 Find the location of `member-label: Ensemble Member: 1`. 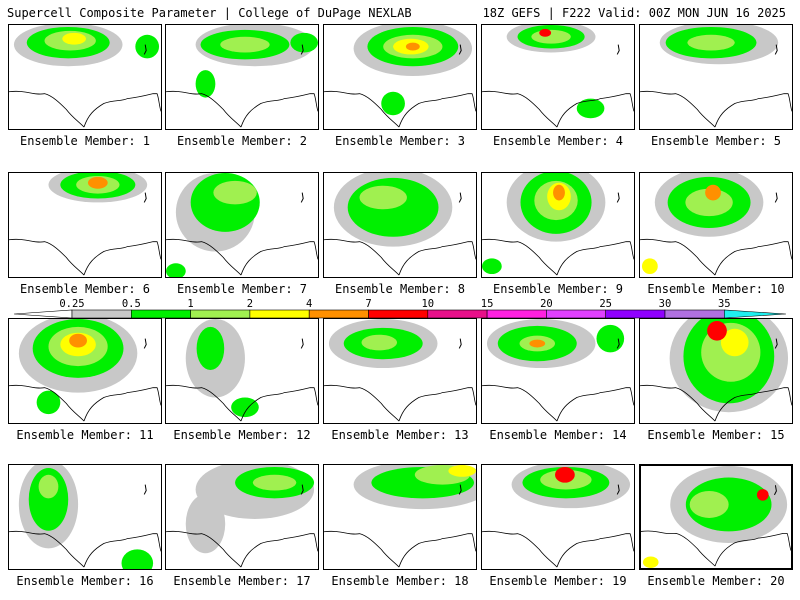

member-label: Ensemble Member: 1 is located at coordinates (85, 141).